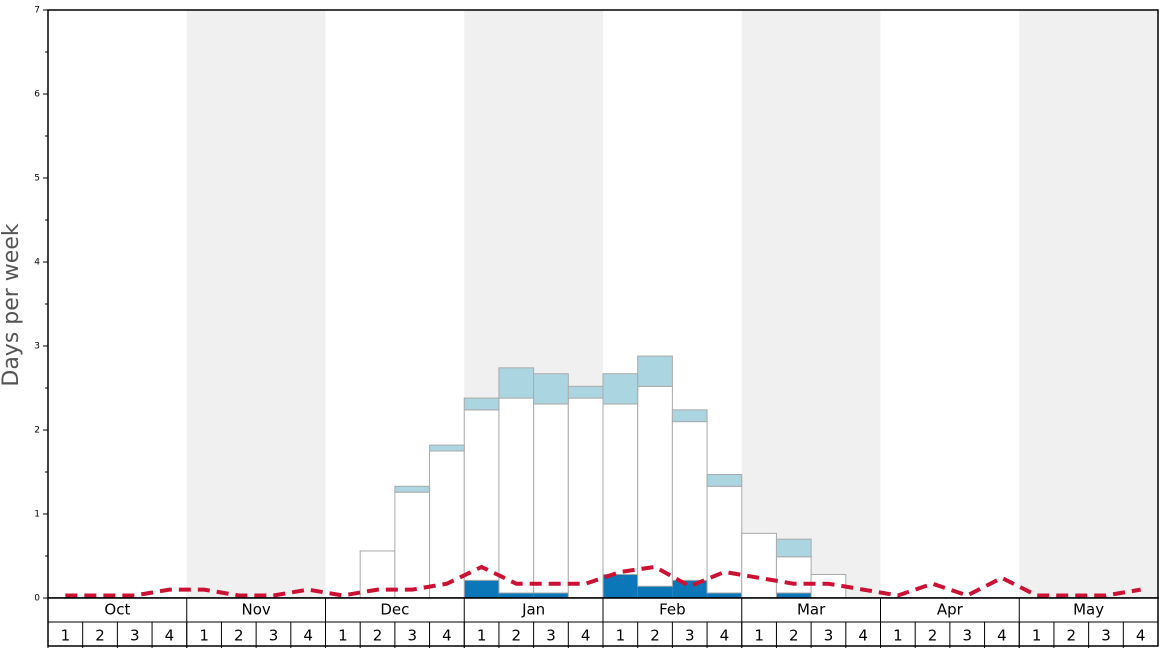  What do you see at coordinates (37, 11) in the screenshot?
I see `y-tick-label: 7` at bounding box center [37, 11].